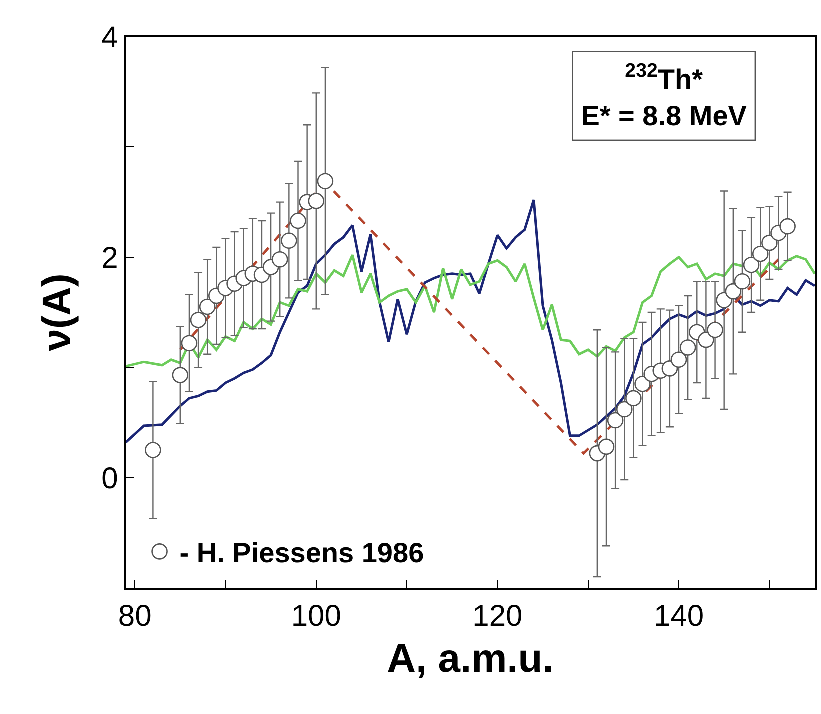 The height and width of the screenshot is (714, 821). Describe the element at coordinates (110, 258) in the screenshot. I see `y-tick-label: 2` at that location.